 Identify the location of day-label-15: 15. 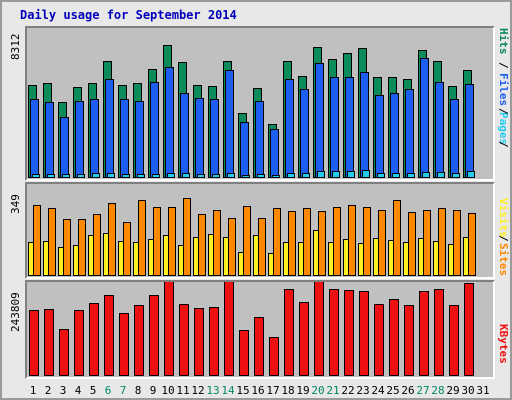
(243, 390).